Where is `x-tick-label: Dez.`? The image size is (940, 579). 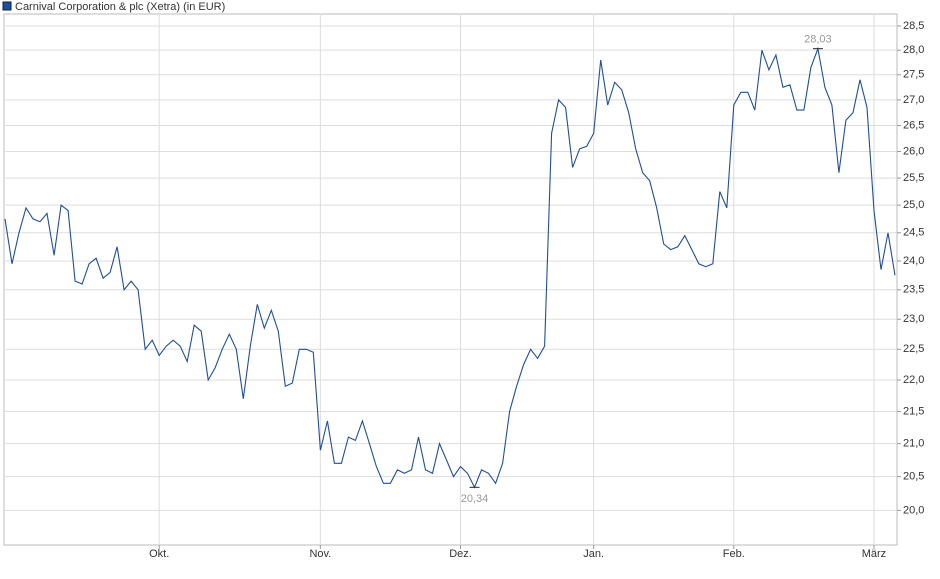
x-tick-label: Dez. is located at coordinates (460, 554).